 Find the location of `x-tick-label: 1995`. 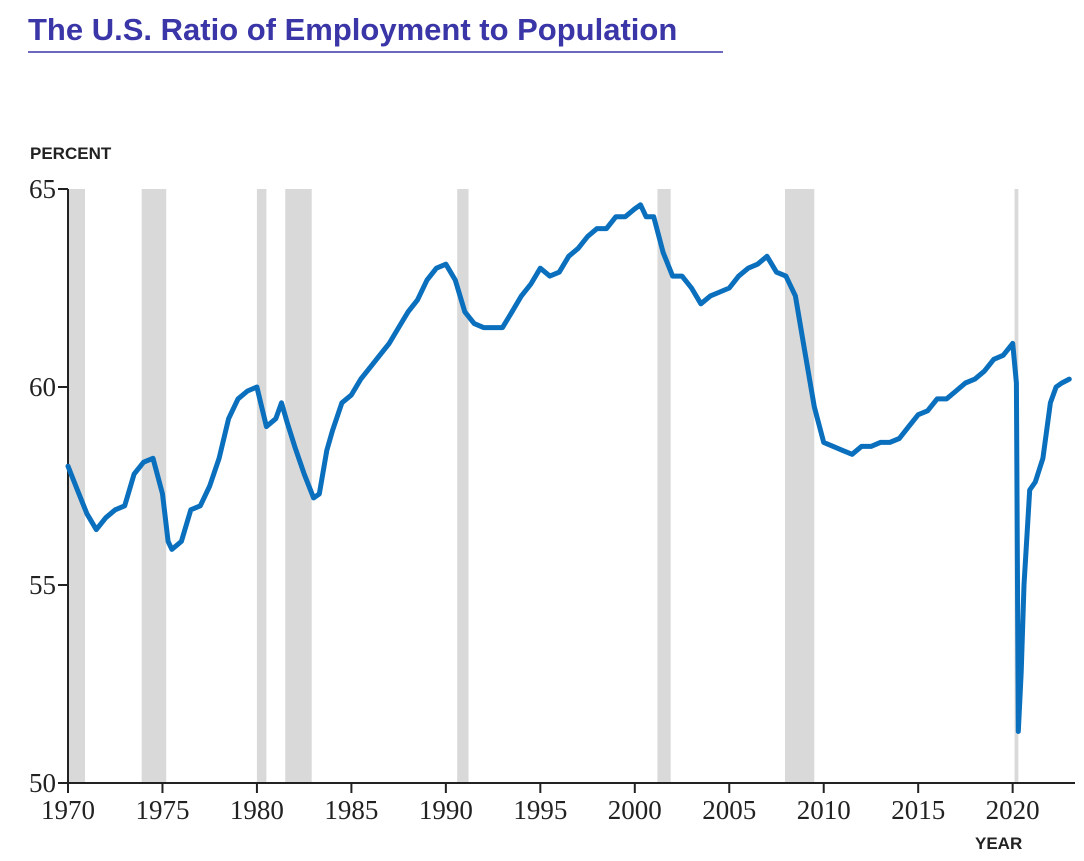

x-tick-label: 1995 is located at coordinates (540, 810).